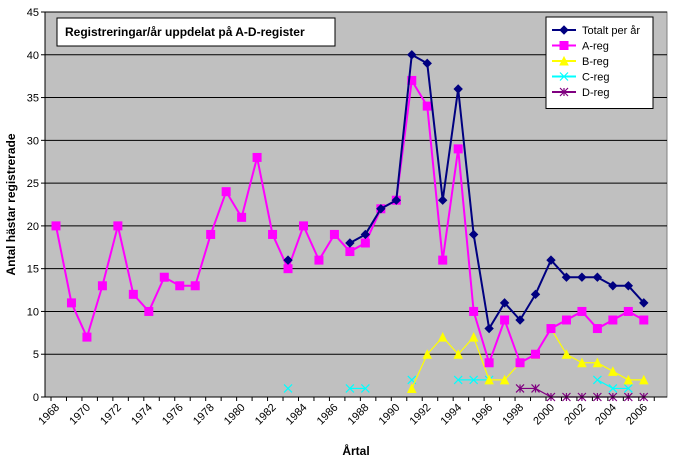 The width and height of the screenshot is (673, 462). What do you see at coordinates (33, 56) in the screenshot?
I see `y-tick-label: 40` at bounding box center [33, 56].